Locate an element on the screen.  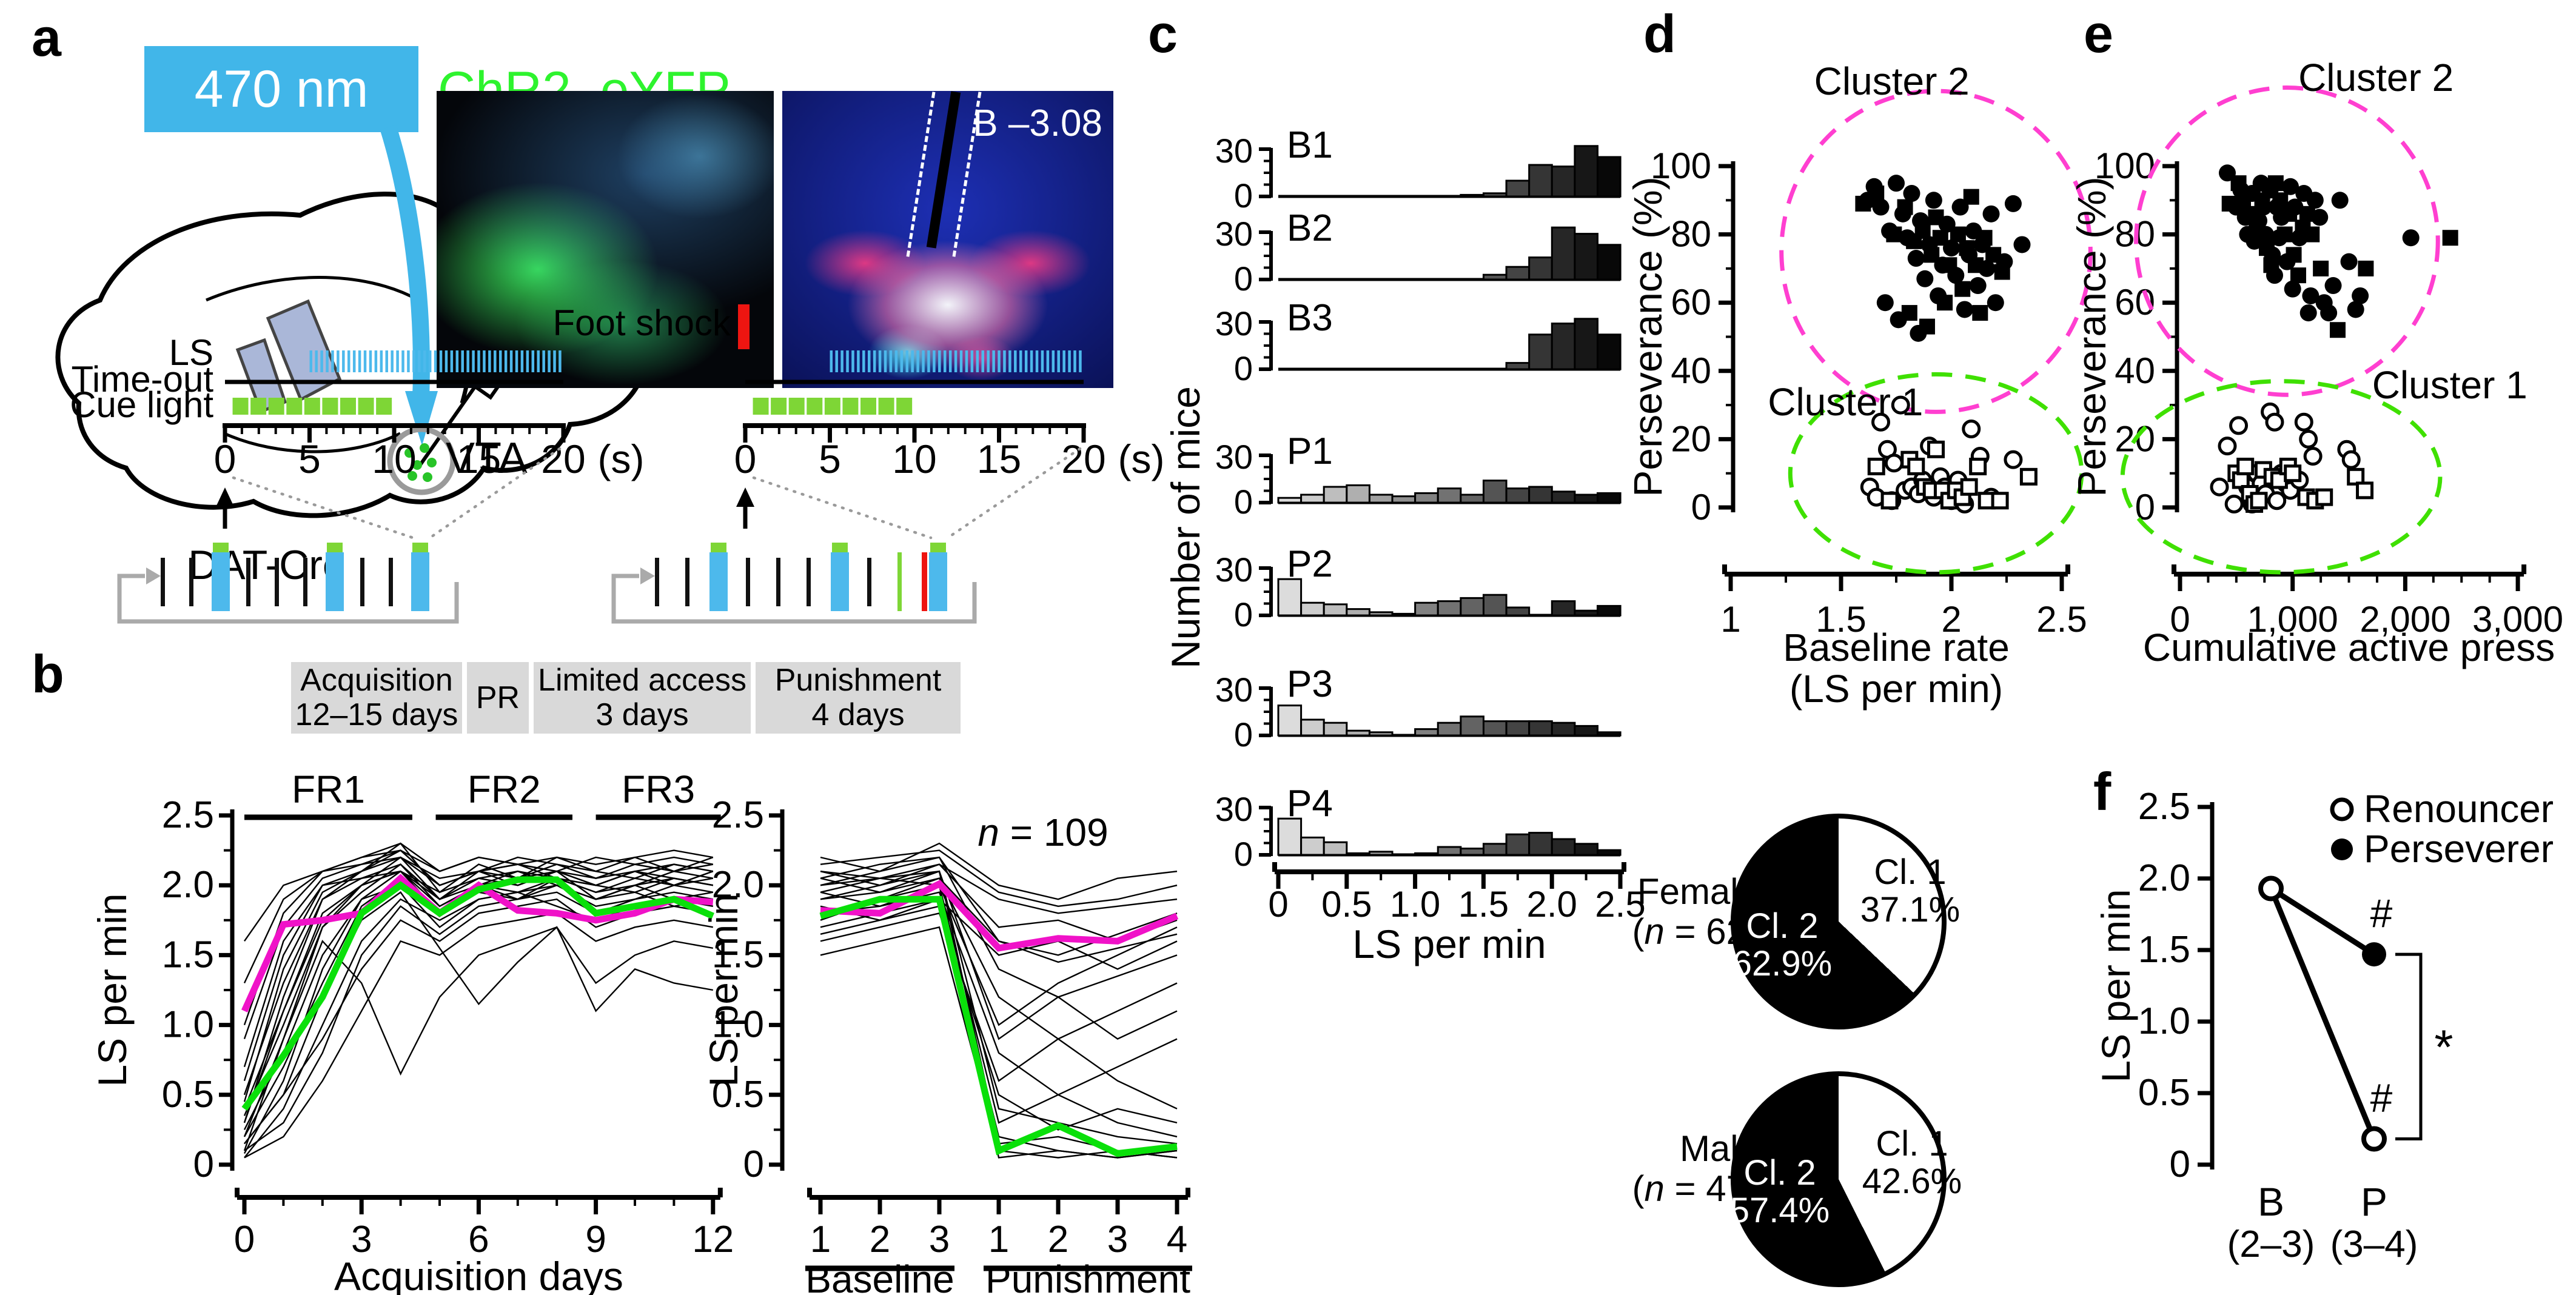
panel-f-label: f is located at coordinates (2102, 791).